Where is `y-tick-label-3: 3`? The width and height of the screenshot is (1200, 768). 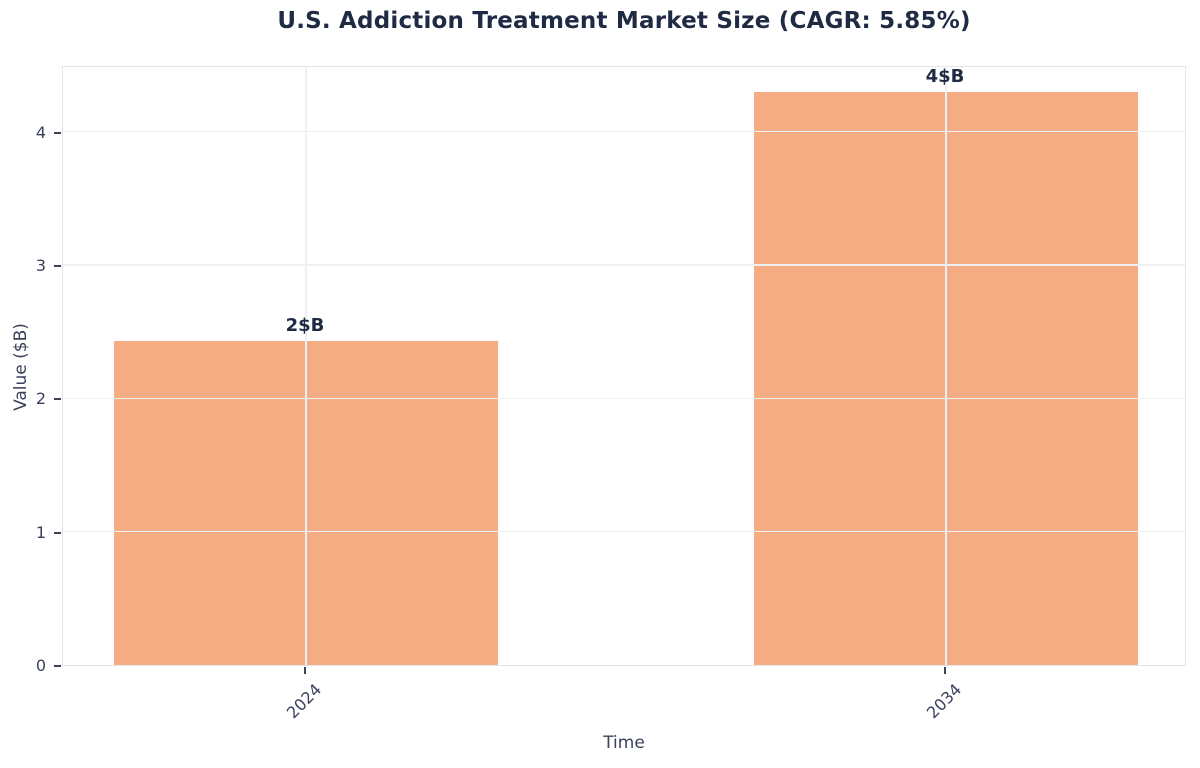 y-tick-label-3: 3 is located at coordinates (40, 265).